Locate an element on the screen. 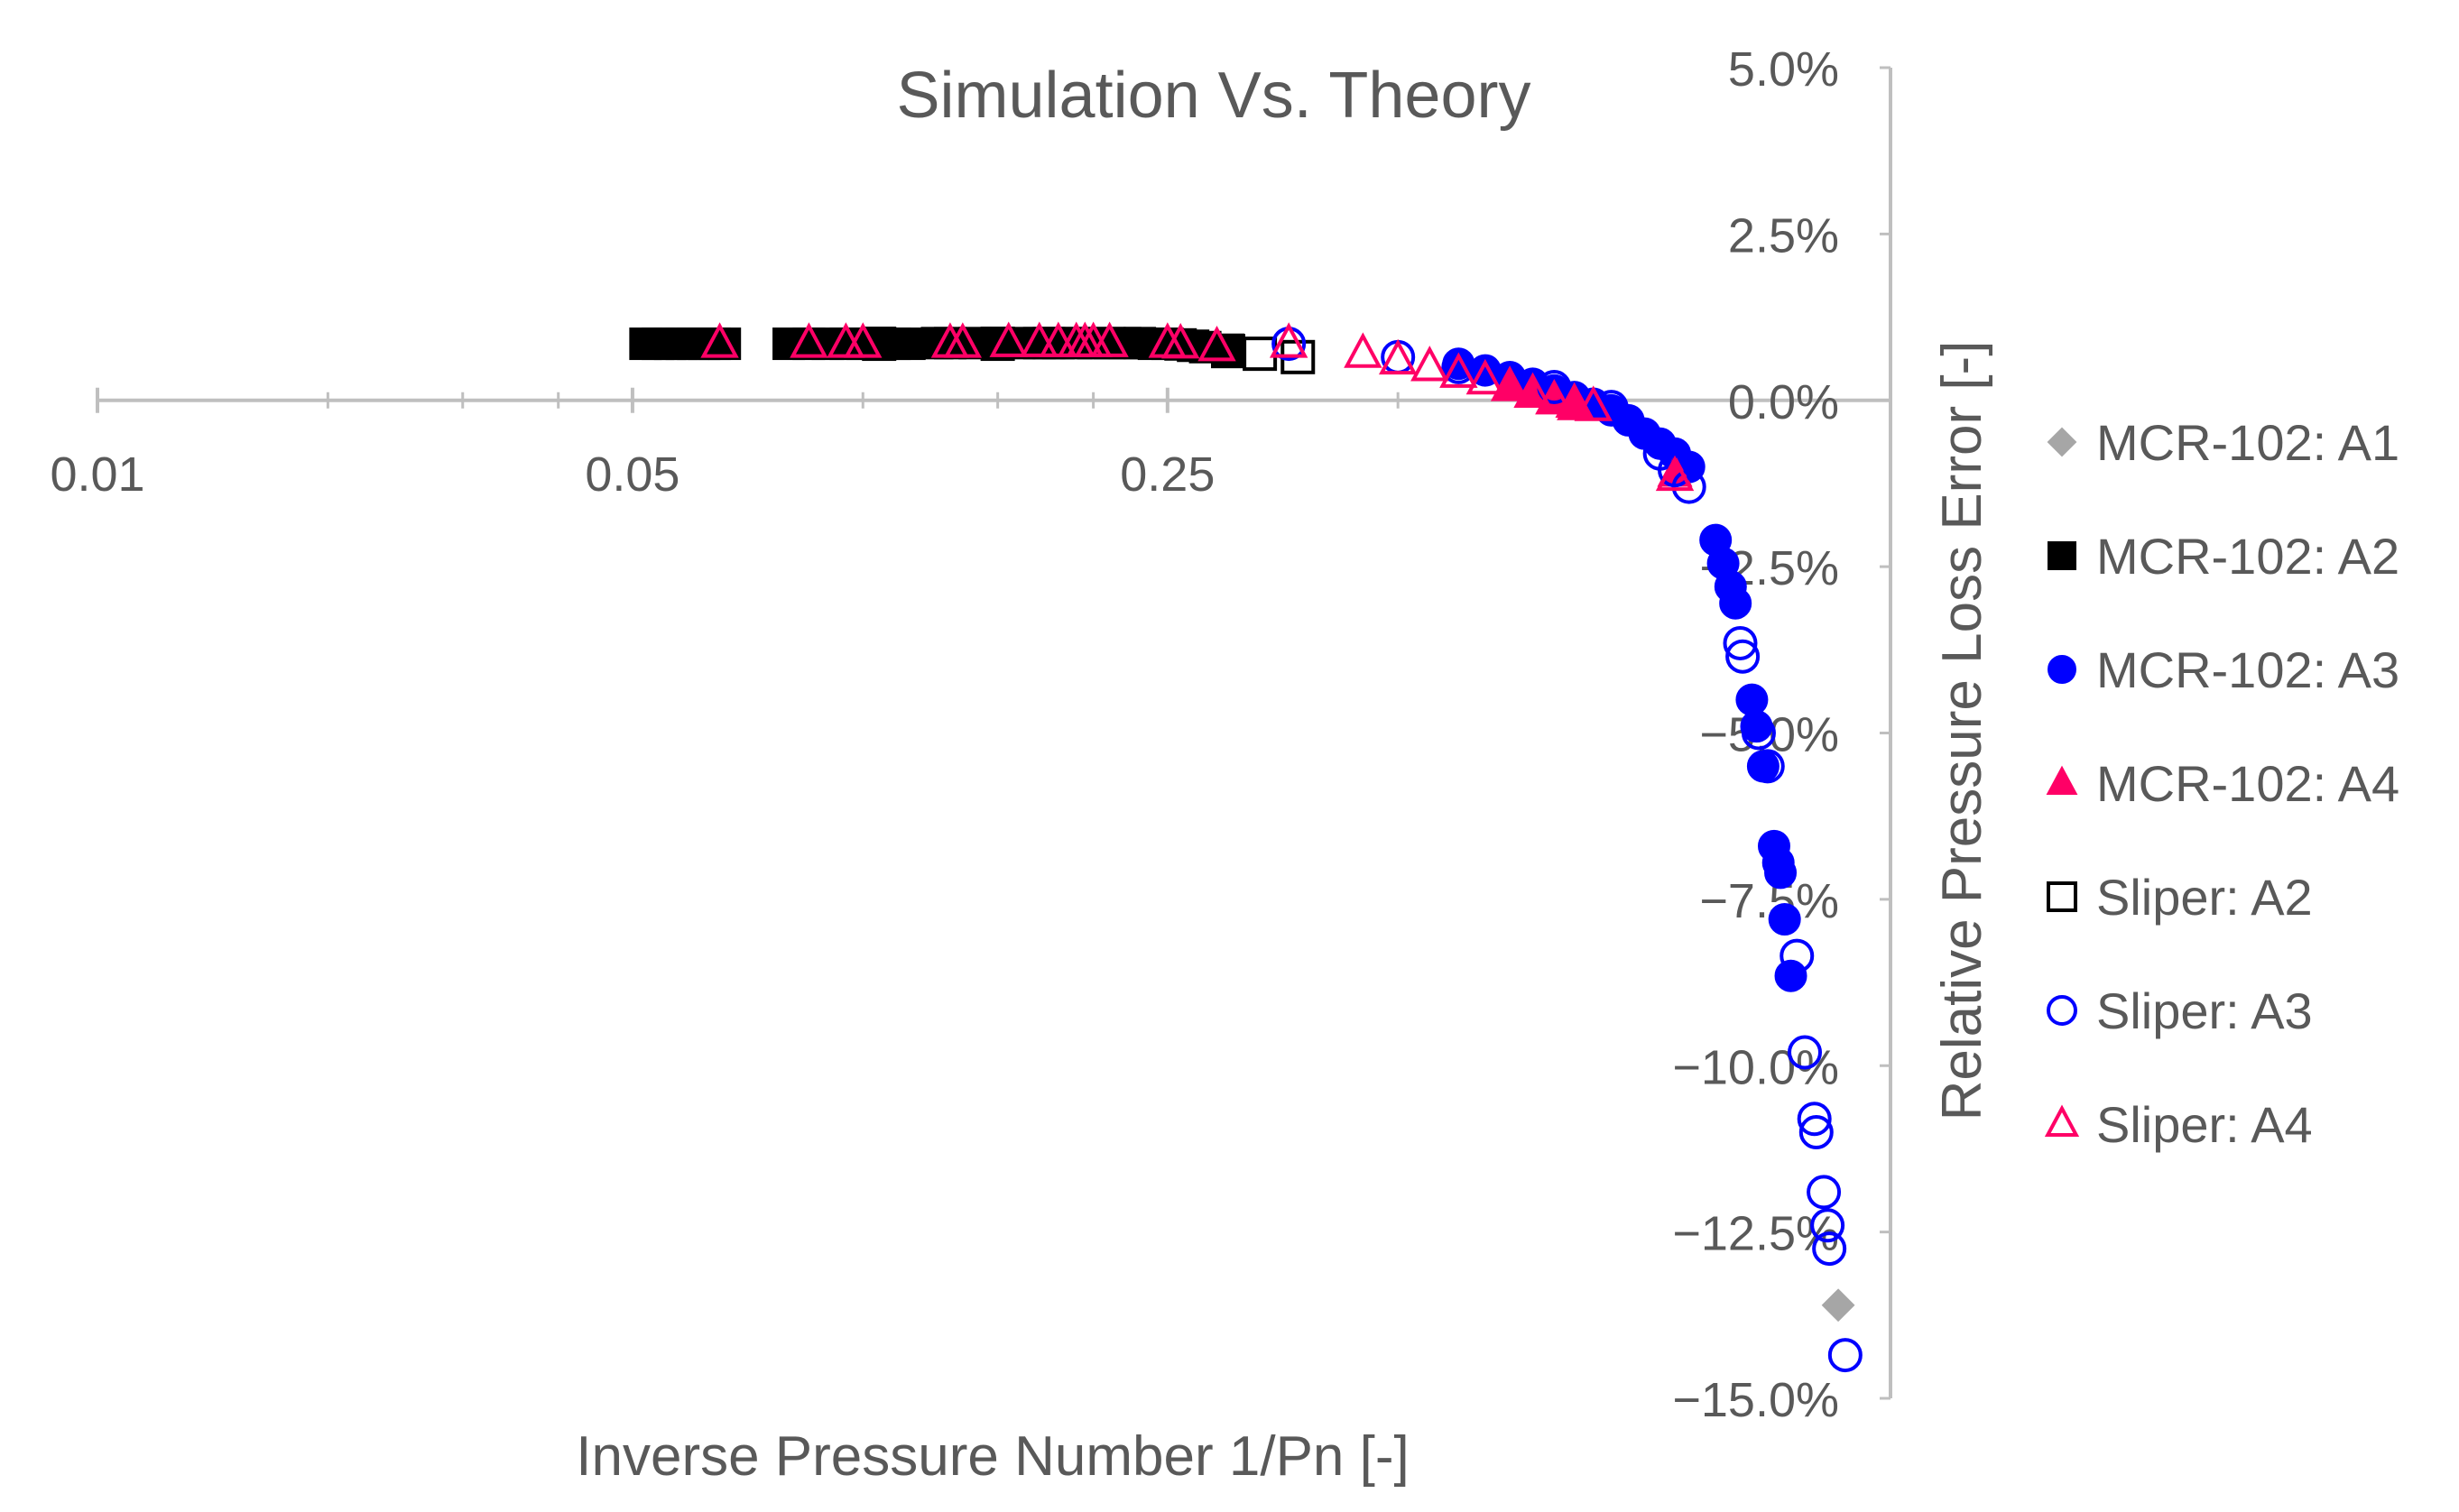  x-tick-label: 0.01 is located at coordinates (97, 474).